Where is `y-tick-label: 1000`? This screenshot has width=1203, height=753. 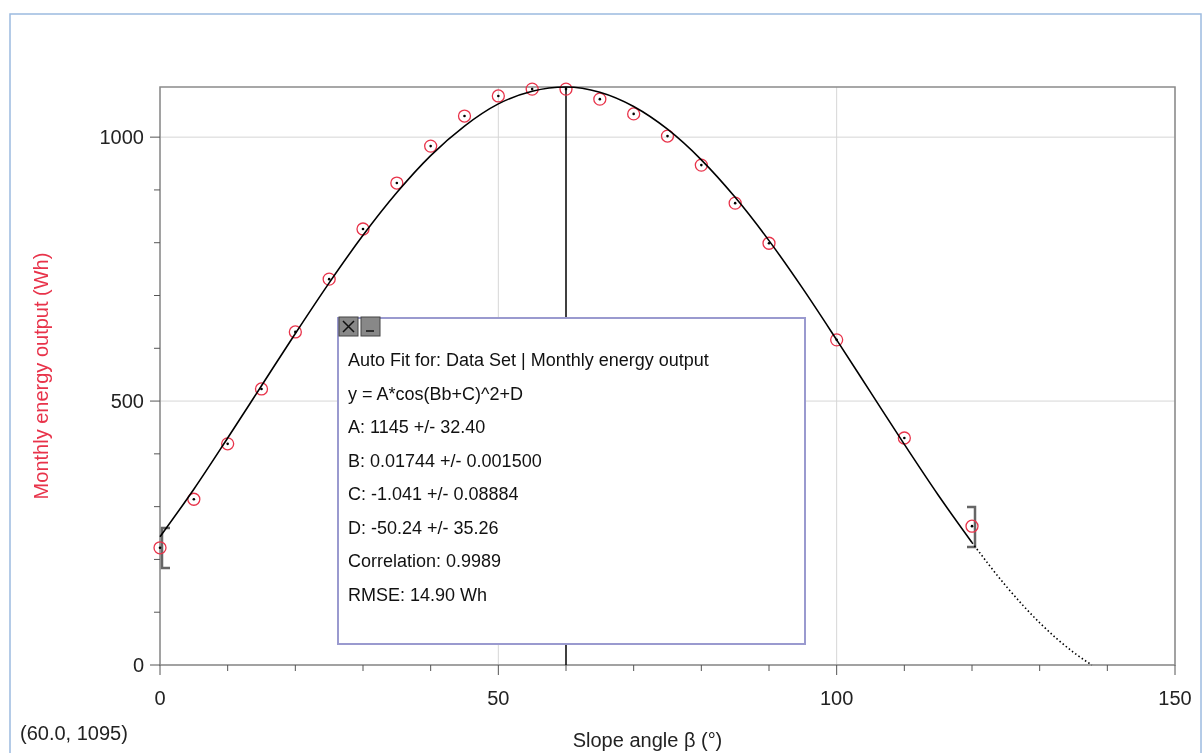
y-tick-label: 1000 is located at coordinates (121, 137).